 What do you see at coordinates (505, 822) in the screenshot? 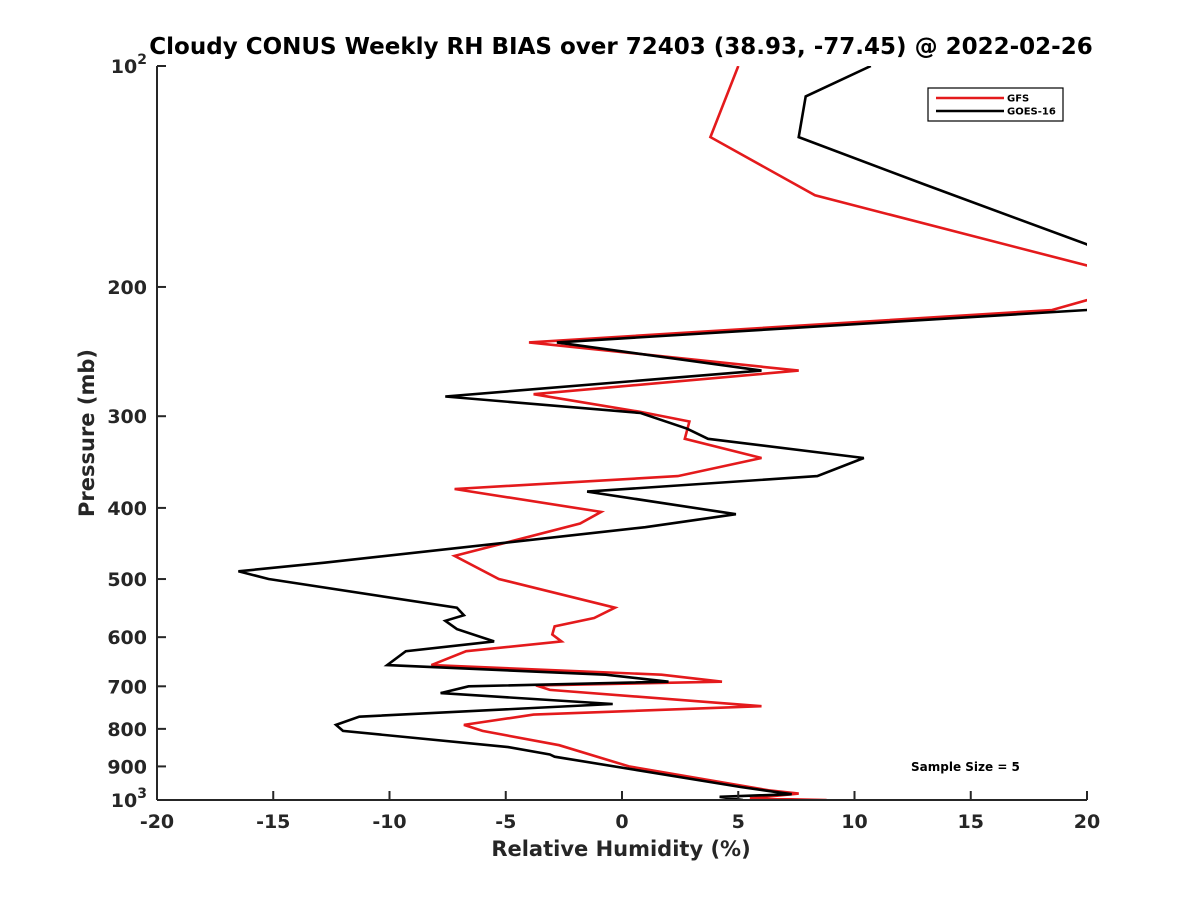
I see `x-tick-label: -5` at bounding box center [505, 822].